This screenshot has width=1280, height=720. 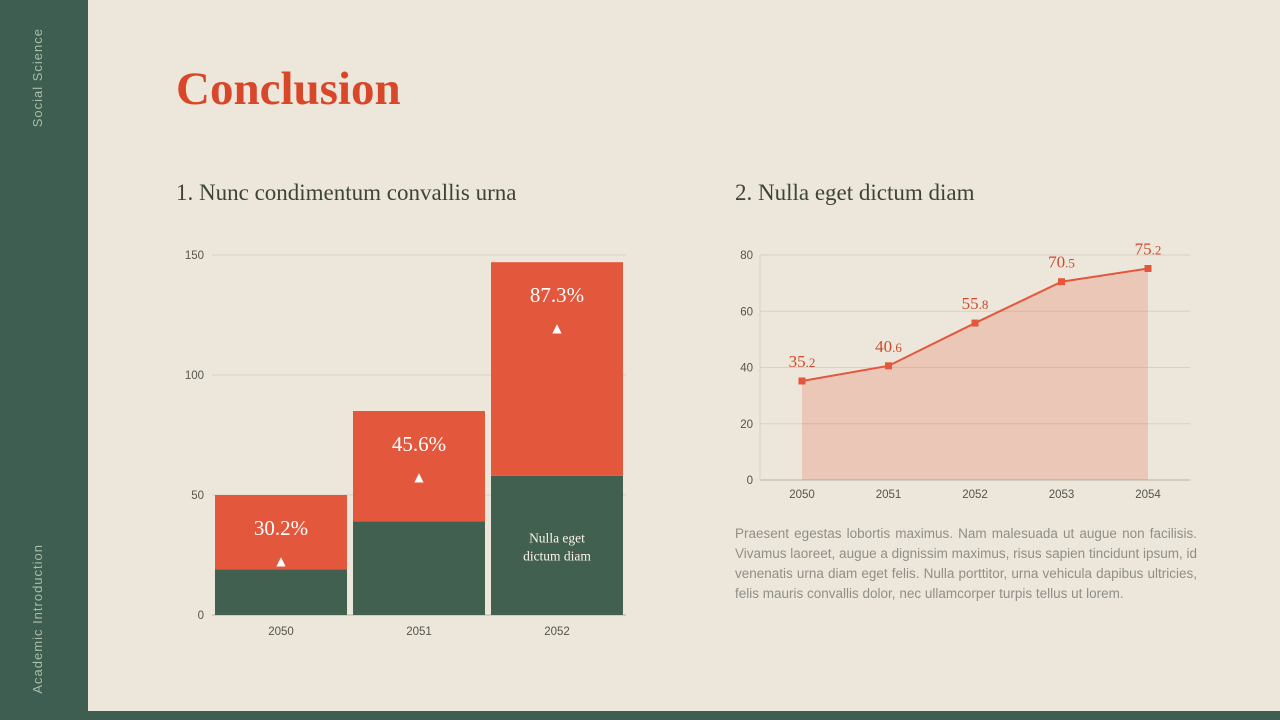 What do you see at coordinates (557, 555) in the screenshot?
I see `bar-inside-label: dictum diam` at bounding box center [557, 555].